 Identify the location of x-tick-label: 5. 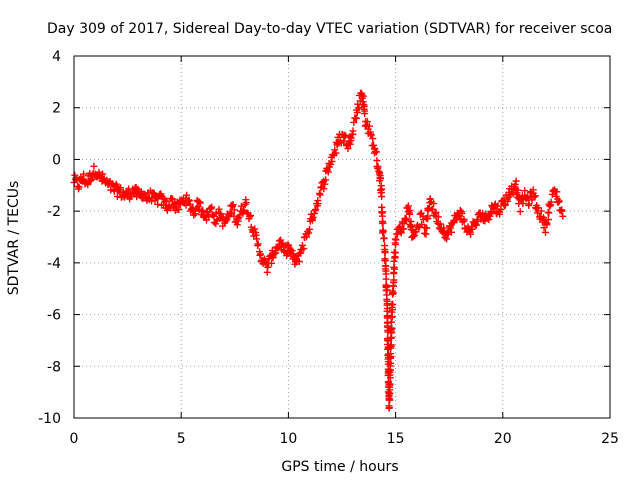
(181, 439).